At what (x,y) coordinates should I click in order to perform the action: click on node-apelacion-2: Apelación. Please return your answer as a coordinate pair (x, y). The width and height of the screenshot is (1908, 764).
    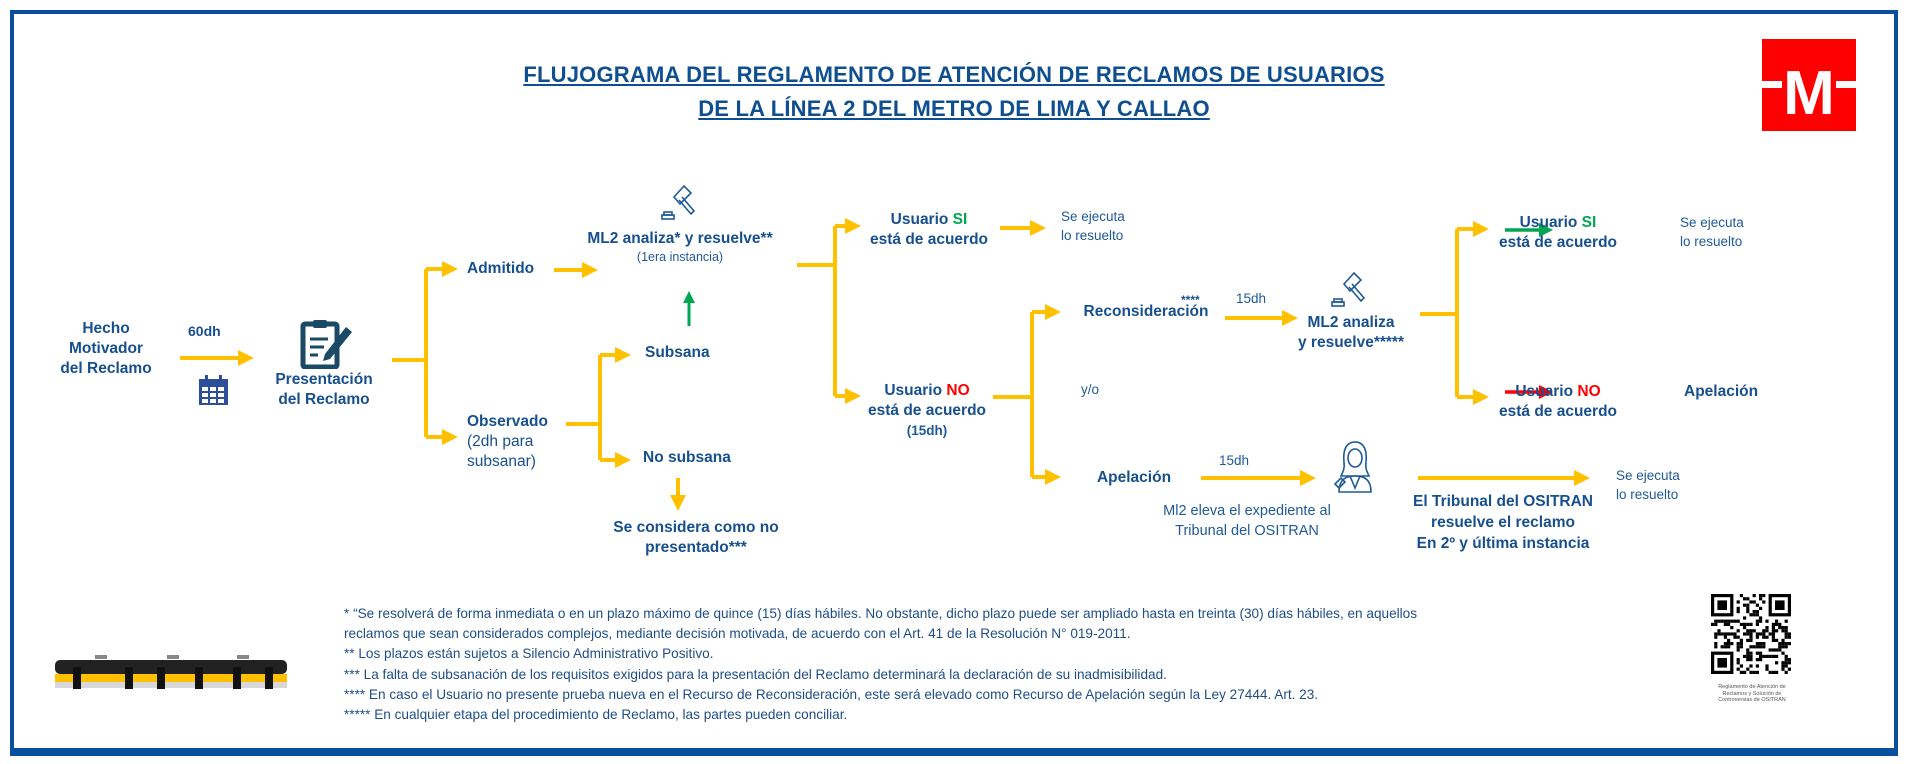
    Looking at the image, I should click on (1721, 391).